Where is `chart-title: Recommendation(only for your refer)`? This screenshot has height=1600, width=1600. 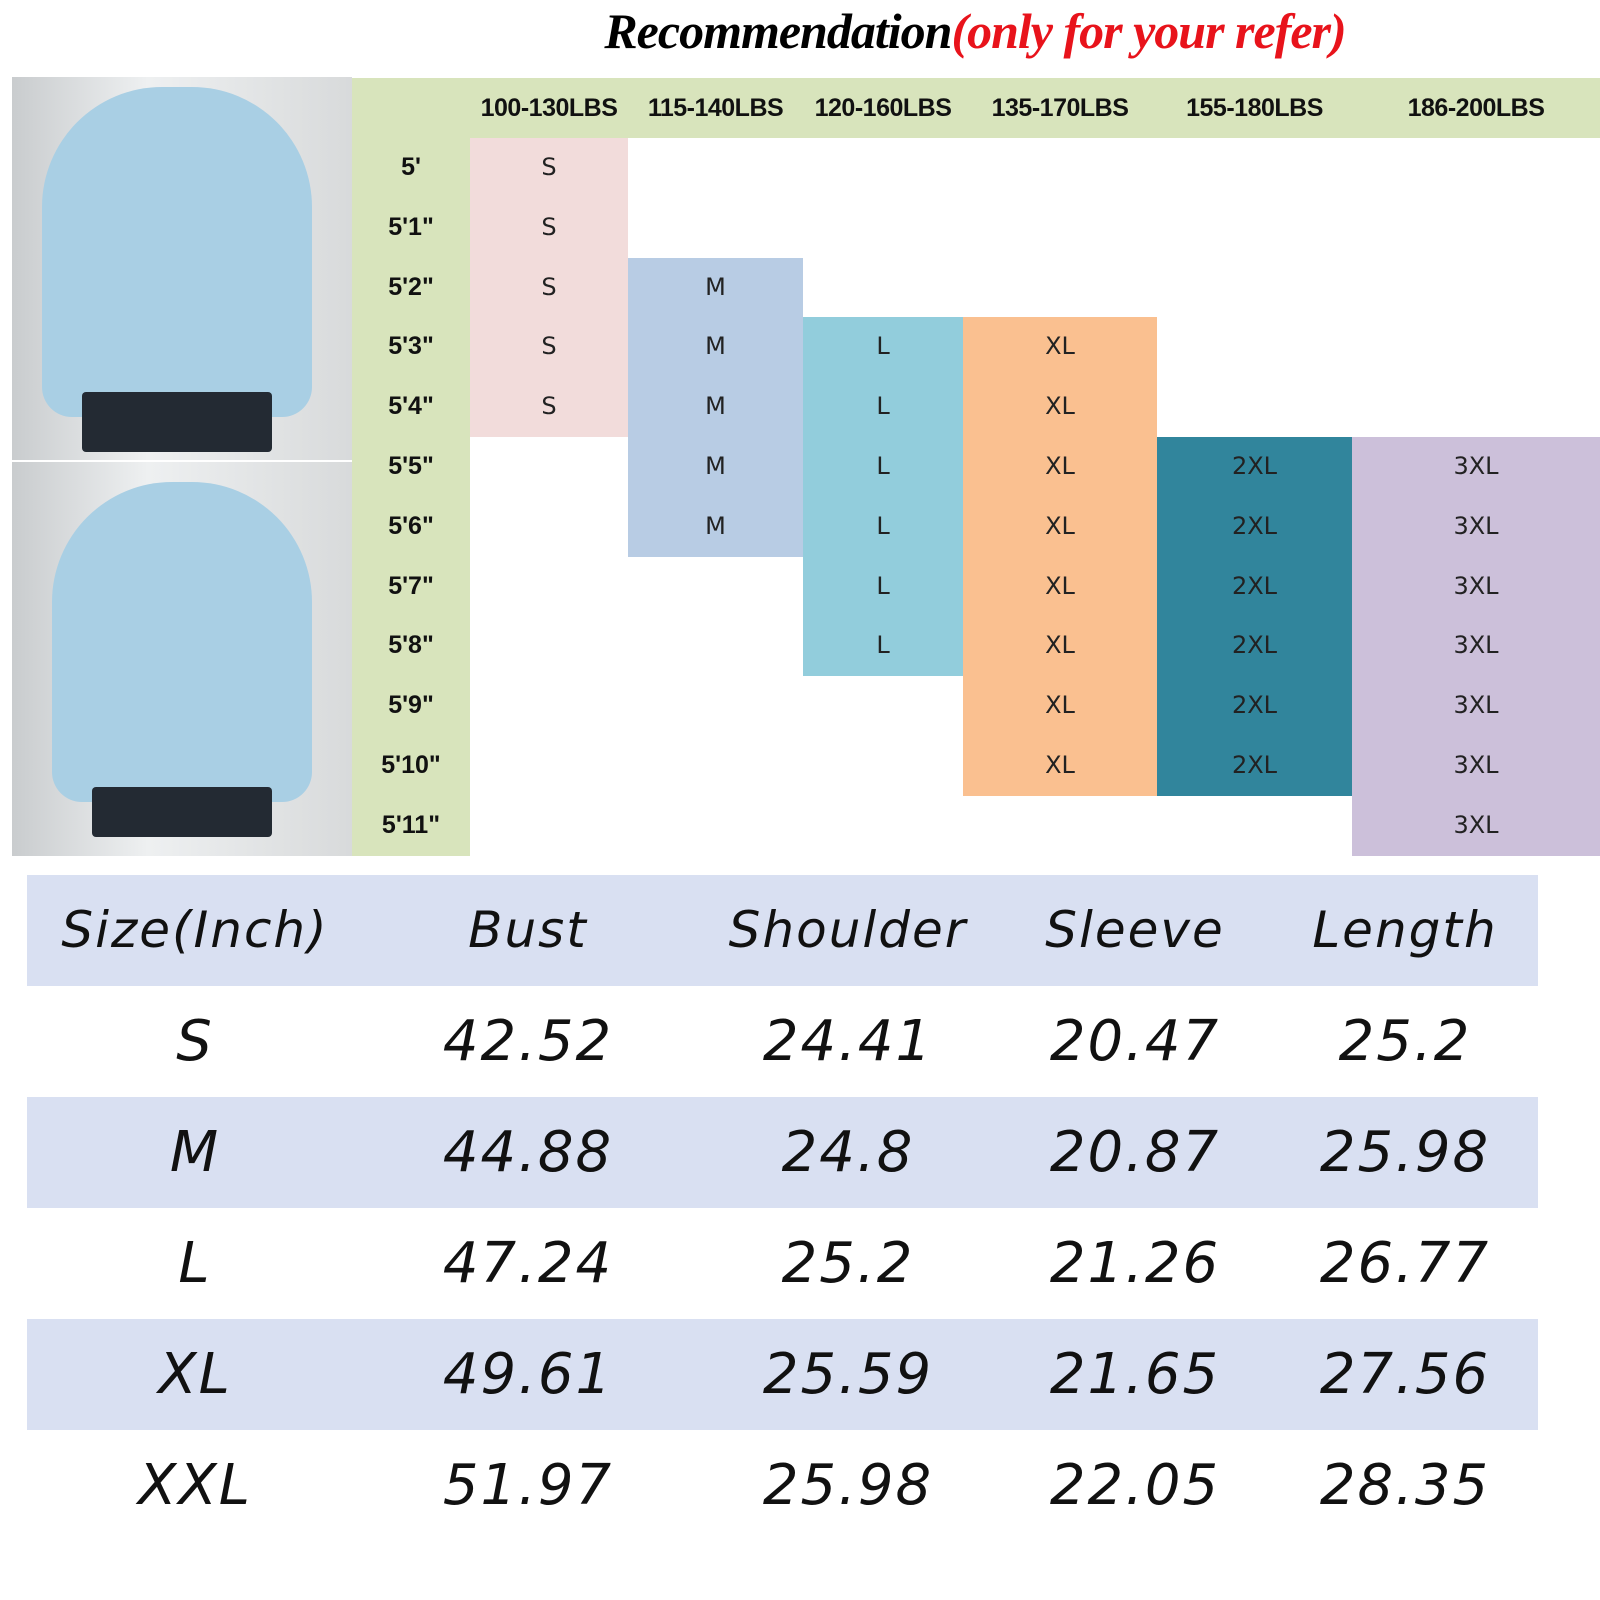
chart-title: Recommendation(only for your refer) is located at coordinates (975, 31).